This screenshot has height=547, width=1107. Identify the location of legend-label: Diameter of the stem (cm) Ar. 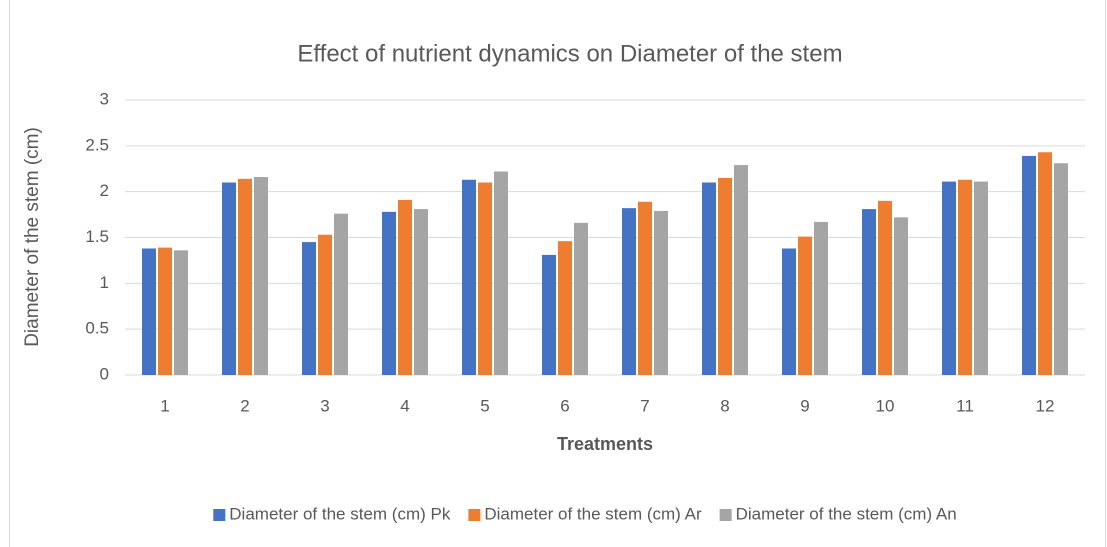
(593, 513).